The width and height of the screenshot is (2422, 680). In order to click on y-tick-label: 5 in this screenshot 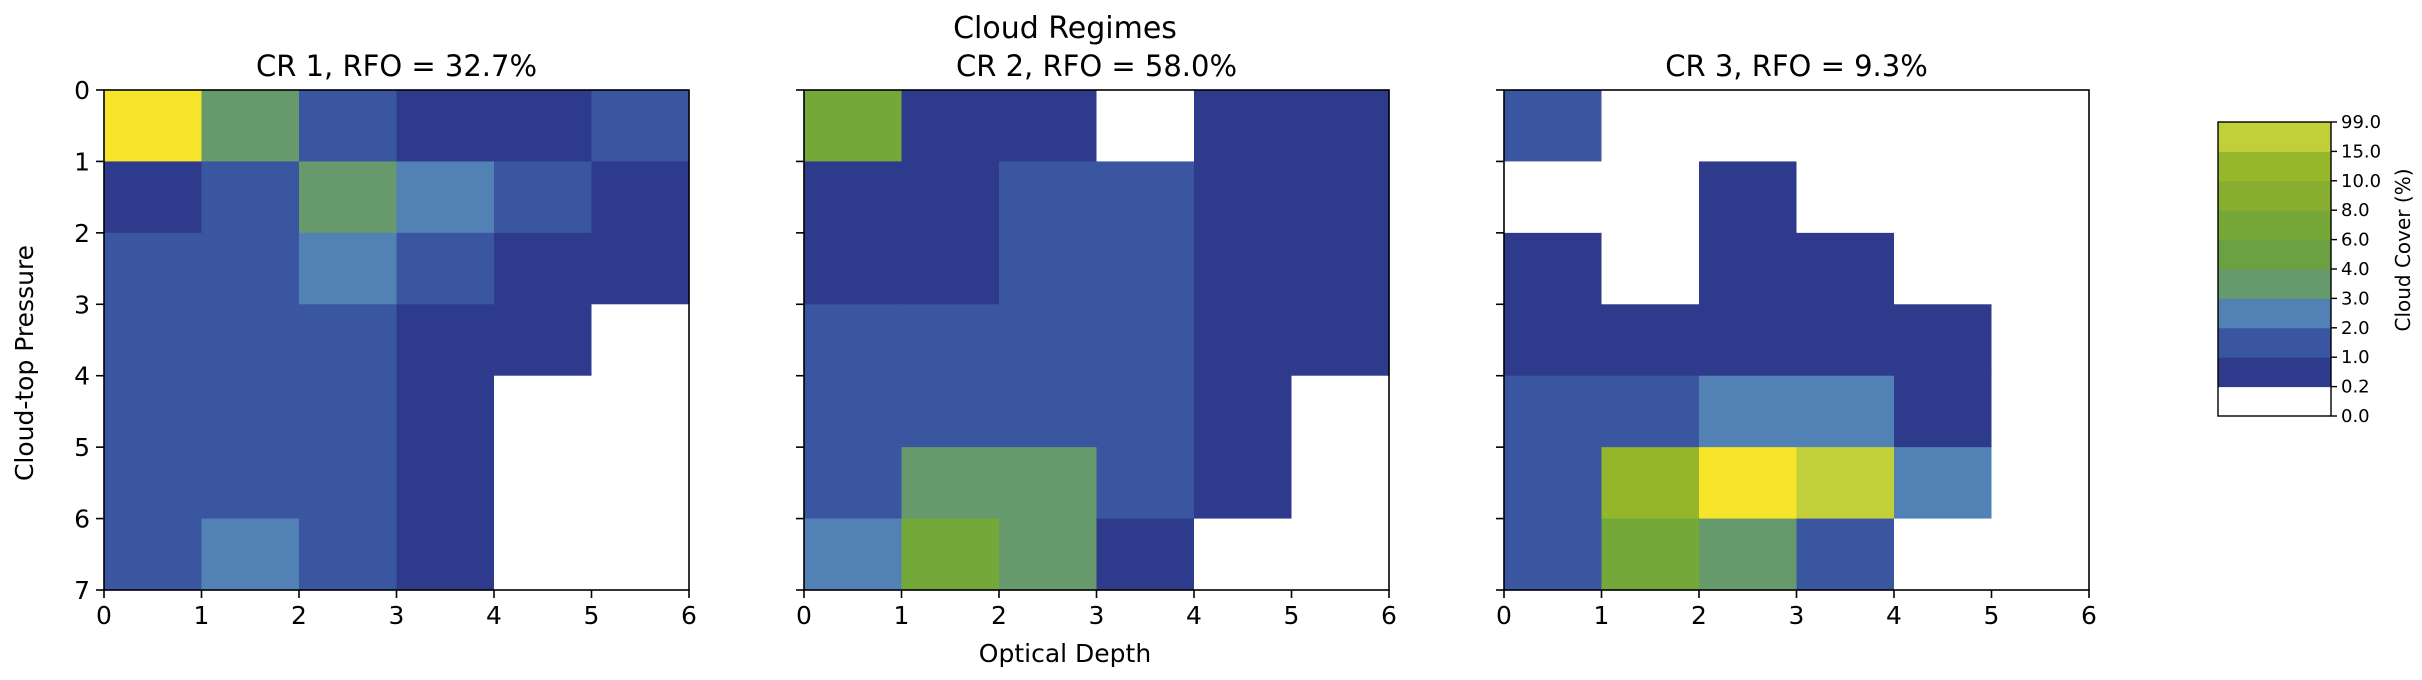, I will do `click(82, 447)`.